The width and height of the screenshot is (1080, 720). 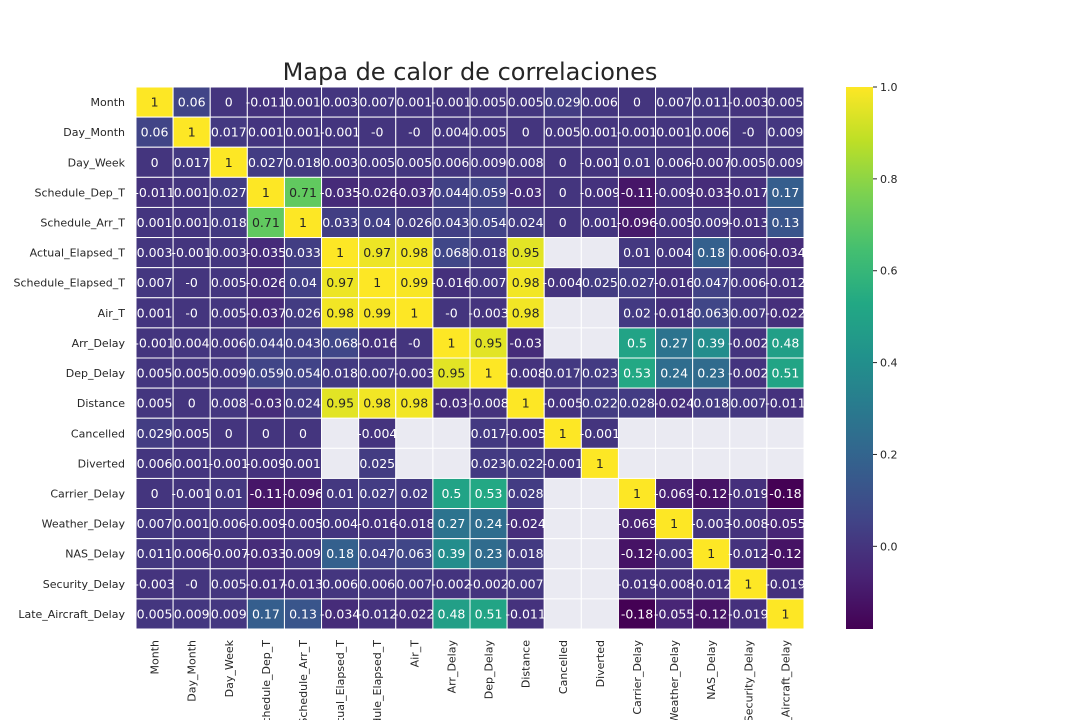 I want to click on heatmap-cell-label: 0.054, so click(x=303, y=373).